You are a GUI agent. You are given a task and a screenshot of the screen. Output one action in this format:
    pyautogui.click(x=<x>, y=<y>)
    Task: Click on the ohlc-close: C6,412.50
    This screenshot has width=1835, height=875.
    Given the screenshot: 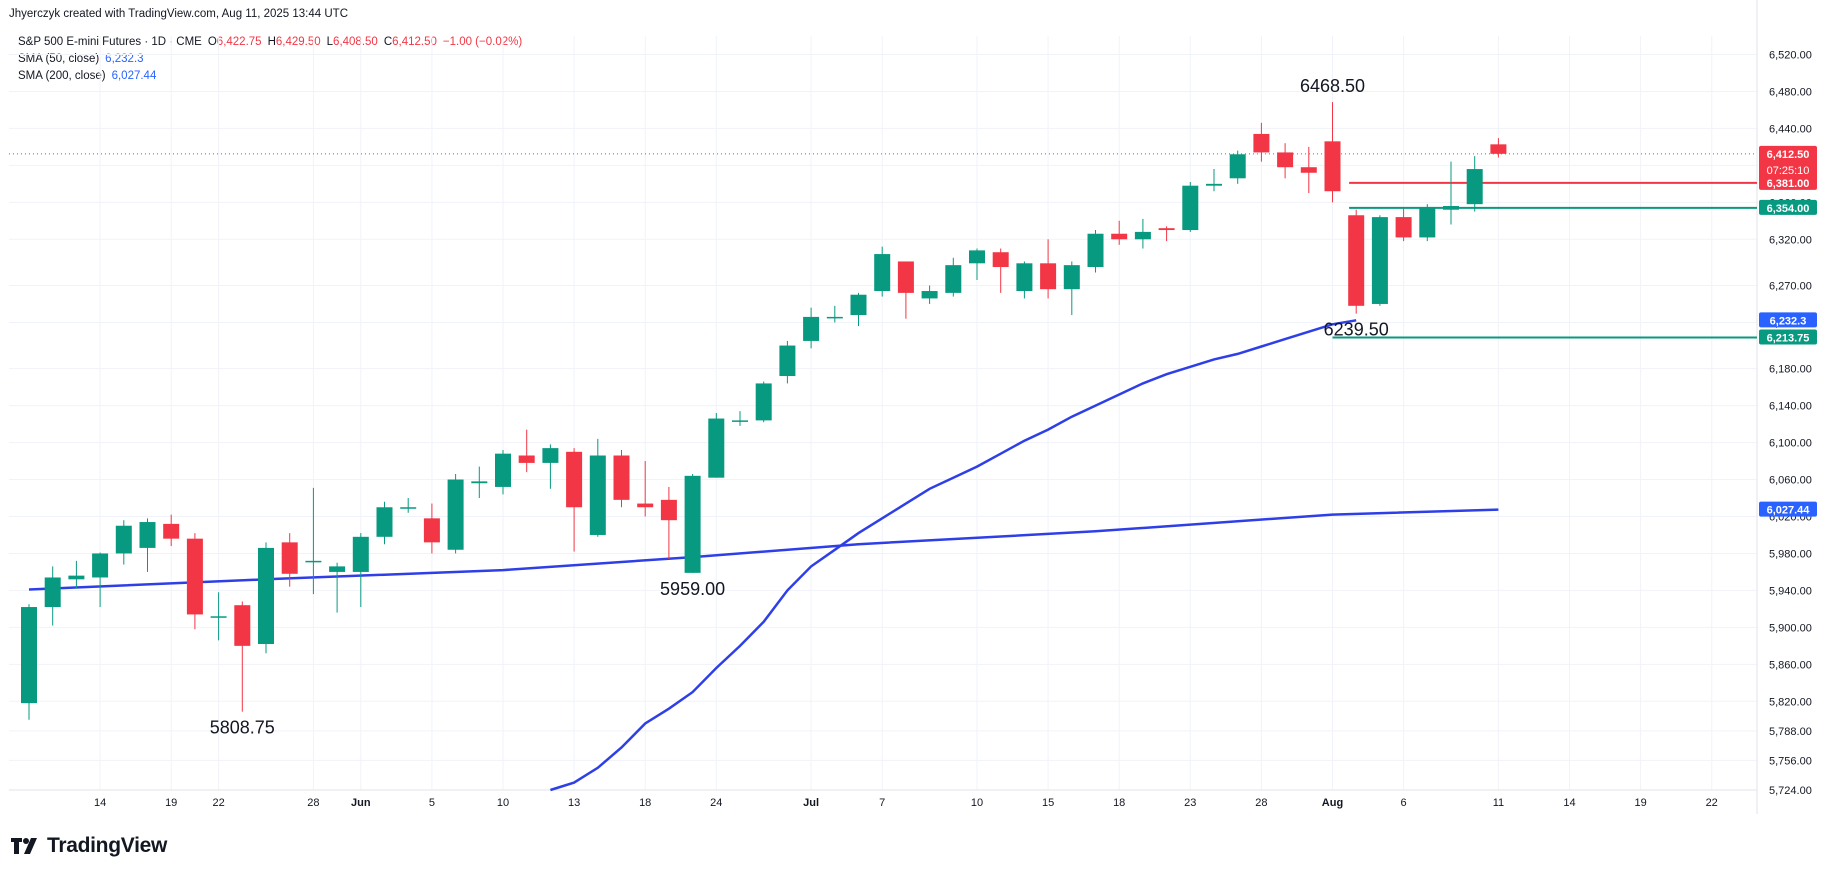 What is the action you would take?
    pyautogui.click(x=410, y=42)
    